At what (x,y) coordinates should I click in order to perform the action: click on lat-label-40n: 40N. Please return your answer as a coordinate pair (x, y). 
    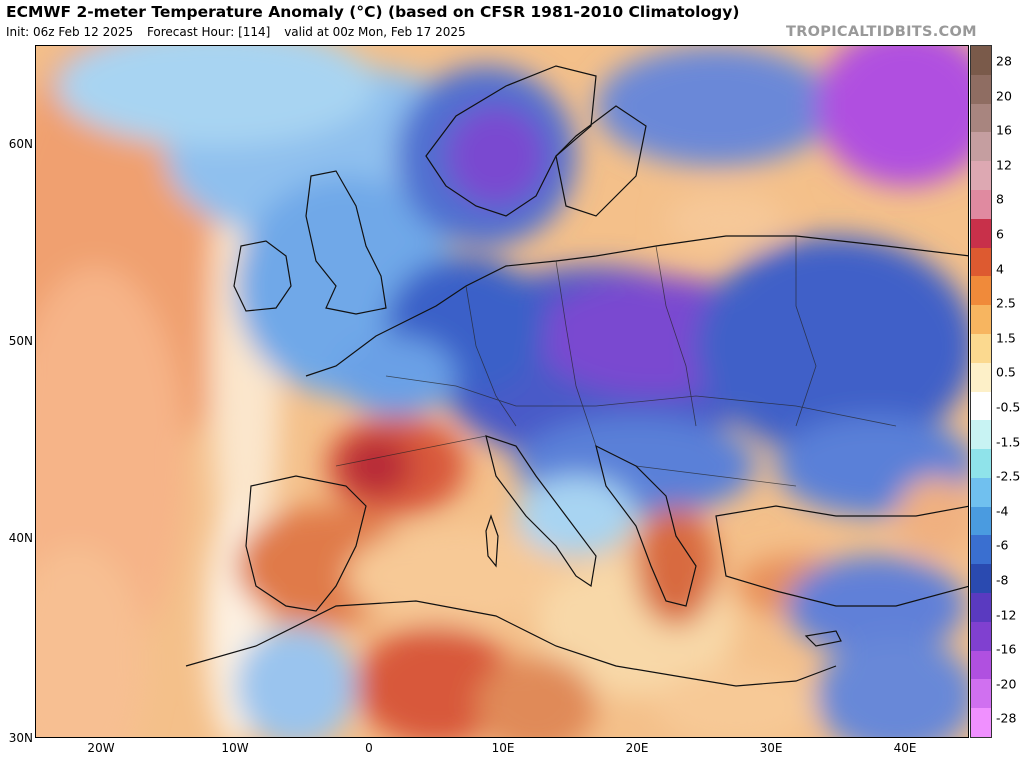
    Looking at the image, I should click on (20, 538).